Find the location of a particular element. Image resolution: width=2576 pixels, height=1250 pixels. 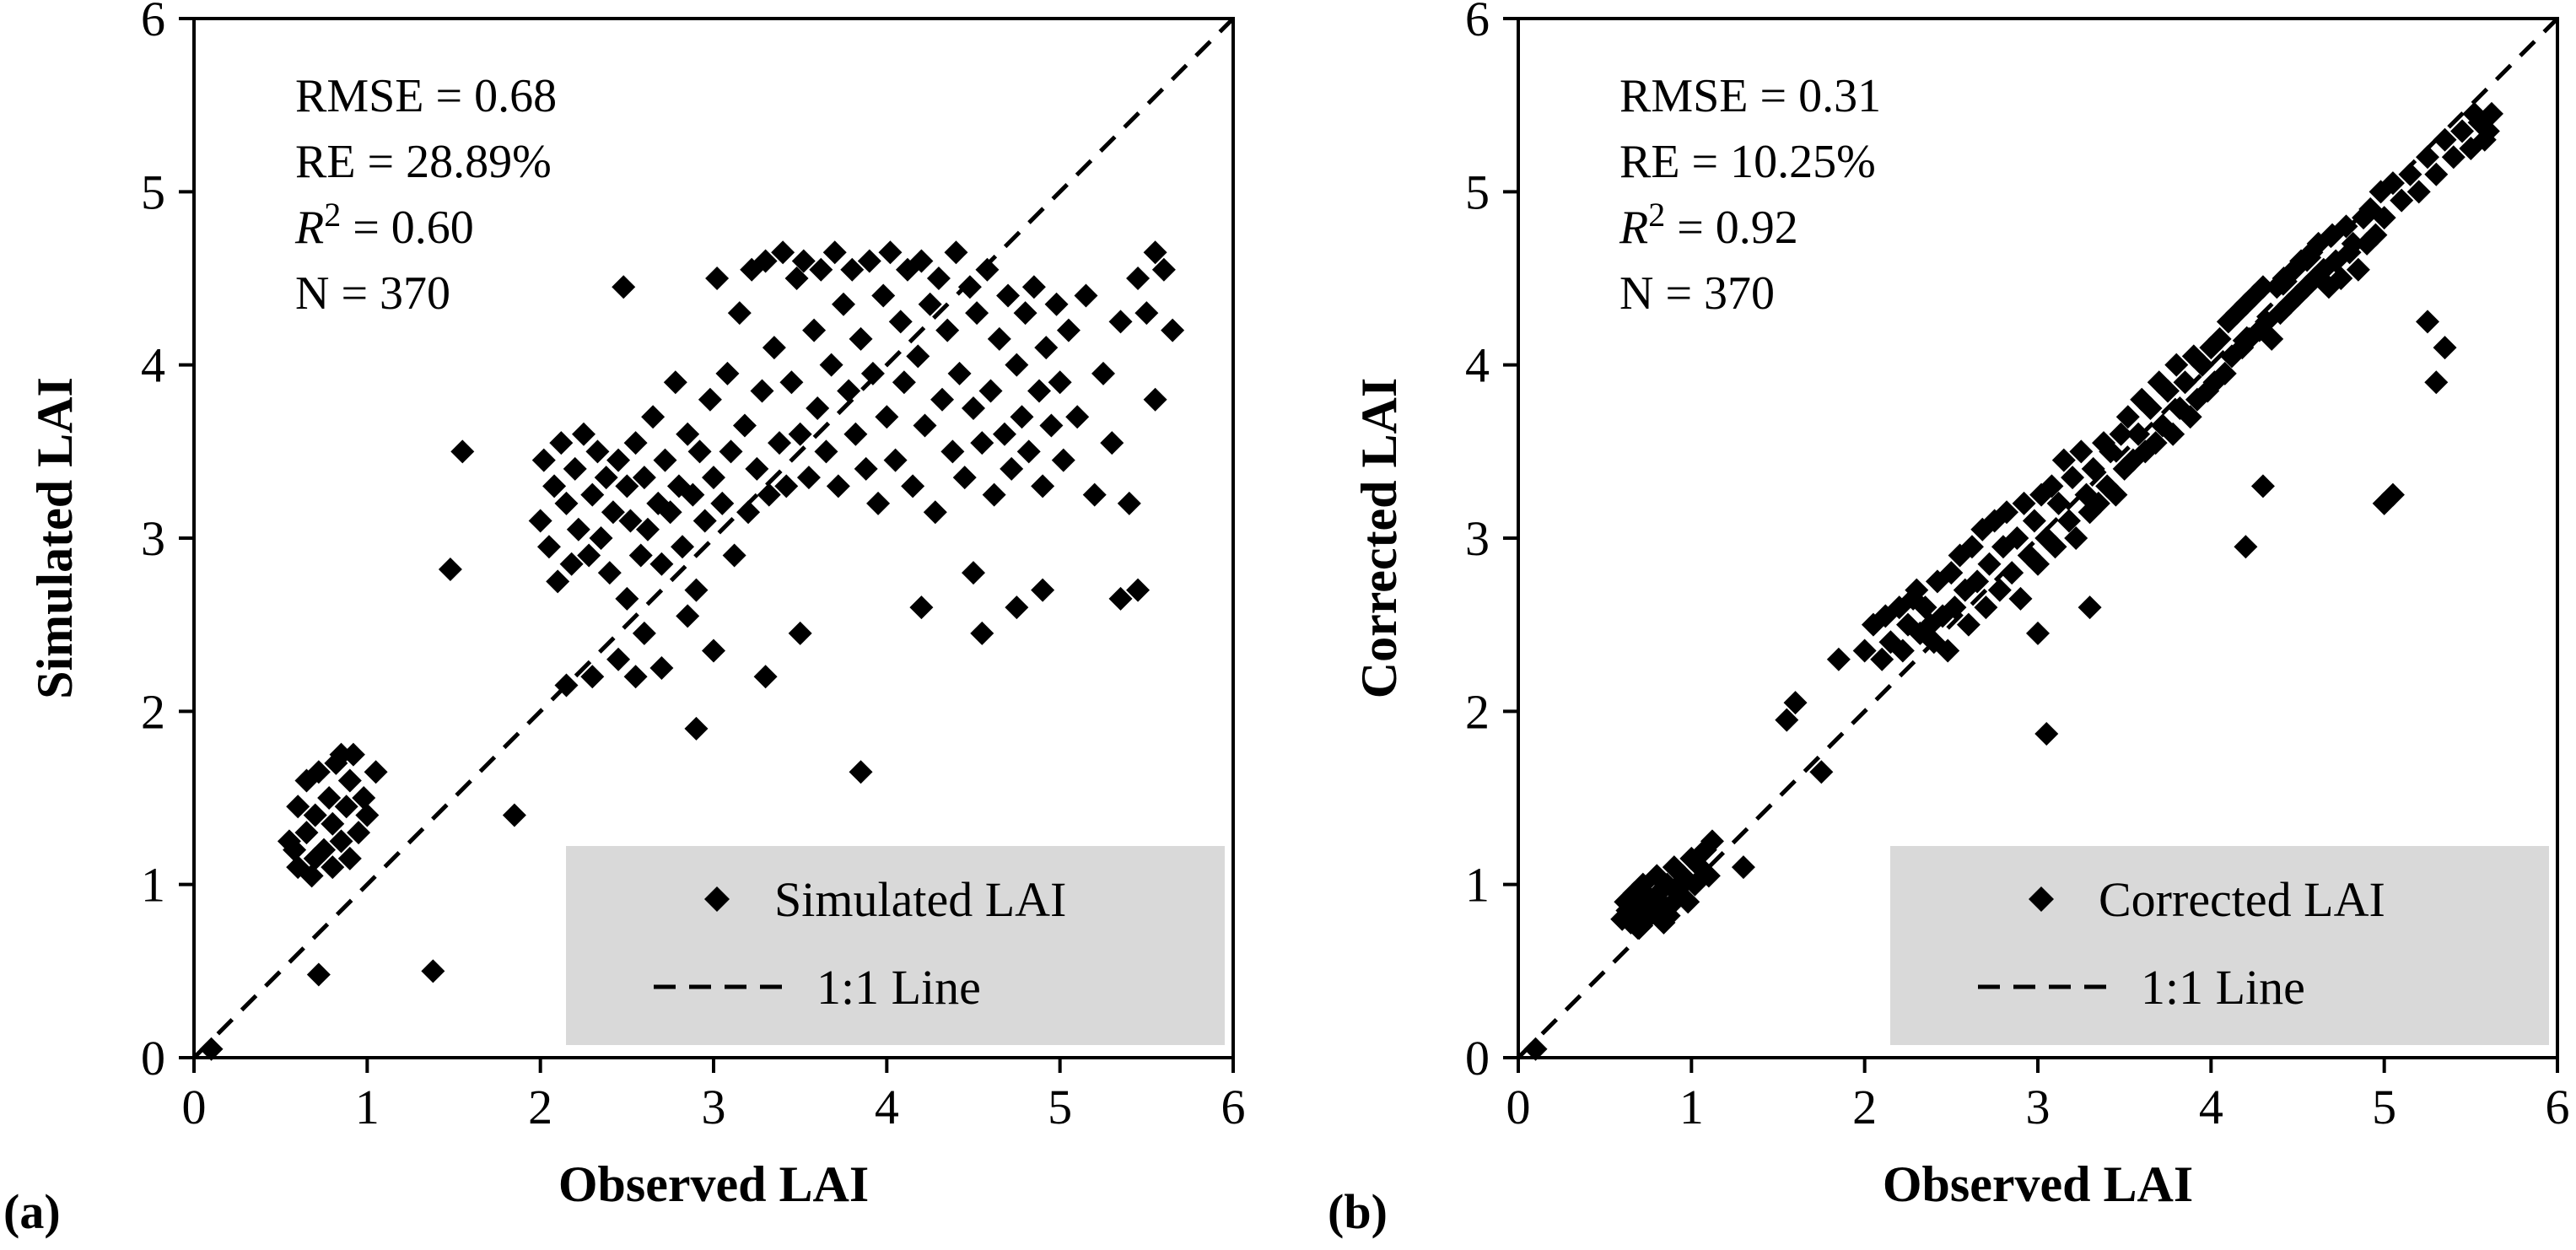

legend-series-marker-icon is located at coordinates (717, 899).